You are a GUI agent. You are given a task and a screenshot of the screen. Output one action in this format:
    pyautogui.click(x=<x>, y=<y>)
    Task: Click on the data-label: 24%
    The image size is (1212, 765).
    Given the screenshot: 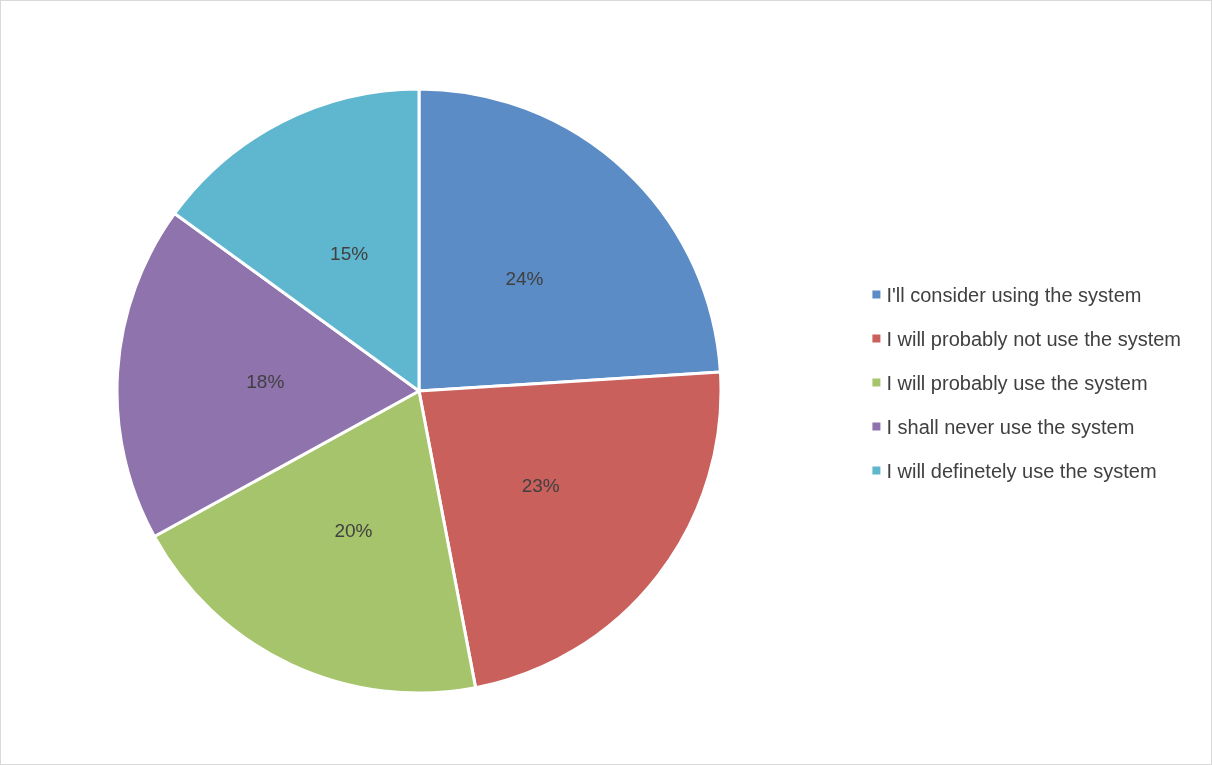 What is the action you would take?
    pyautogui.click(x=524, y=279)
    